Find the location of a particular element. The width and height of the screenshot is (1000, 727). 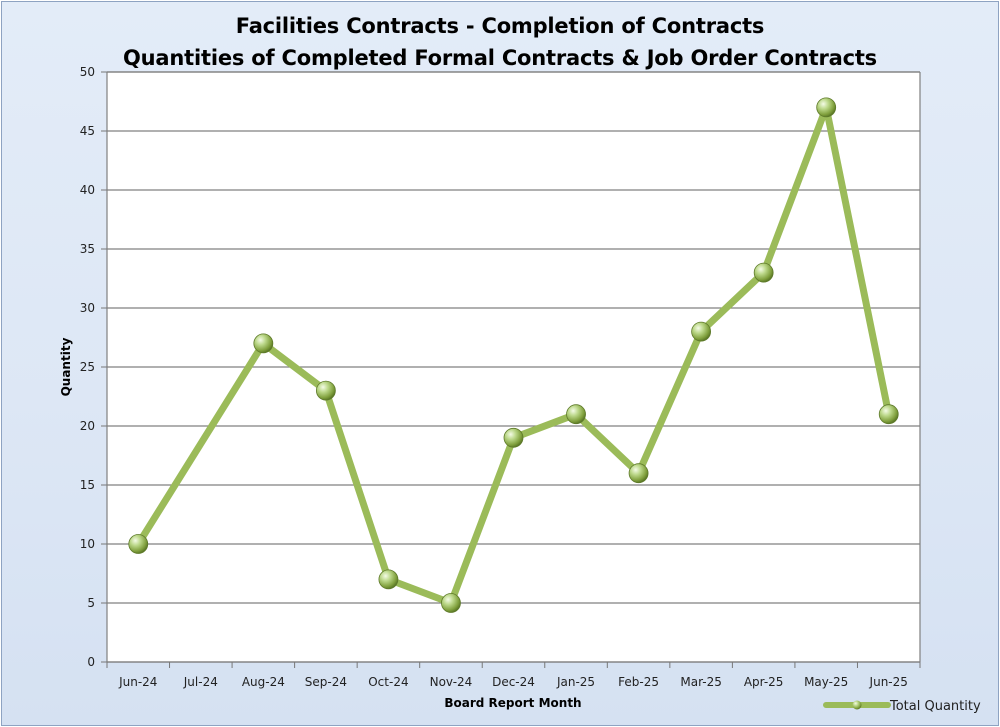

y-tick-label: 45 is located at coordinates (87, 131).